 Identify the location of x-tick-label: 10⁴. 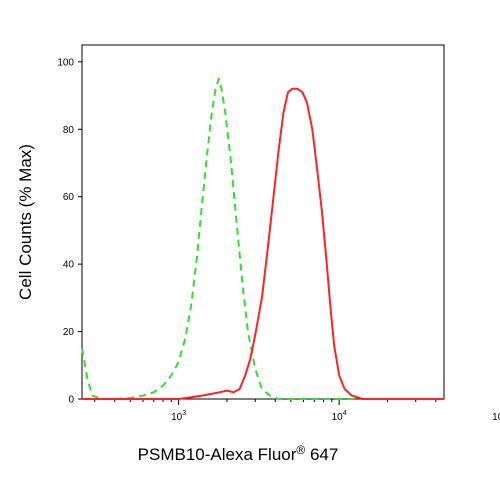
(339, 416).